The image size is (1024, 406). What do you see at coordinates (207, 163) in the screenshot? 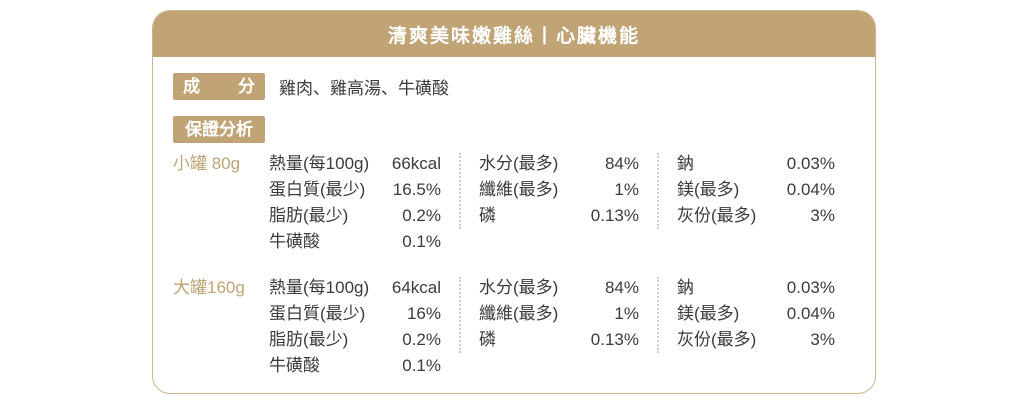
I see `can-size-label: 小罐 80g` at bounding box center [207, 163].